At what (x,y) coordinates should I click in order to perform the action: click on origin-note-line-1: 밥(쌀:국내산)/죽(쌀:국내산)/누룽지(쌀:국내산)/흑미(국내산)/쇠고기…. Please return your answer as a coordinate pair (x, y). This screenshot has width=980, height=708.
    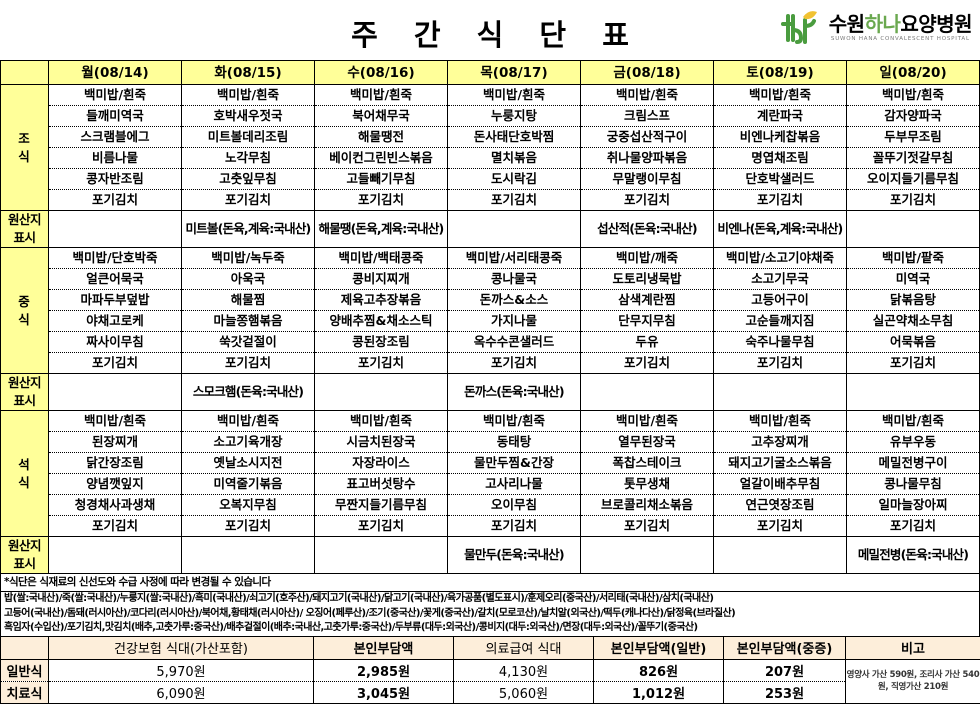
    Looking at the image, I should click on (359, 599).